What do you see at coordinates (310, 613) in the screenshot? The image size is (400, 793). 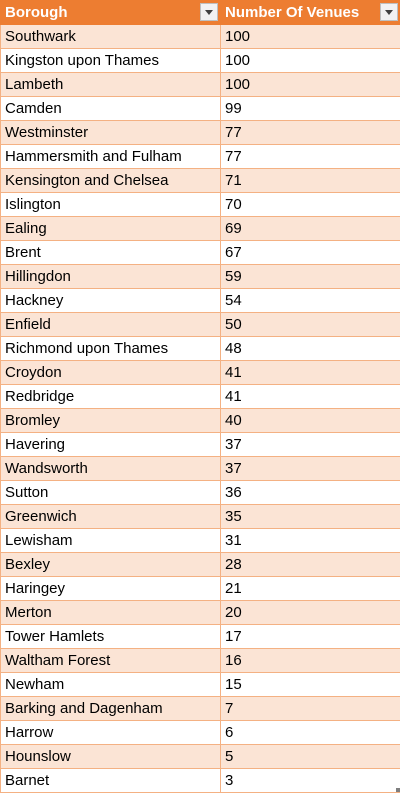 I see `venues-count-cell: 20` at bounding box center [310, 613].